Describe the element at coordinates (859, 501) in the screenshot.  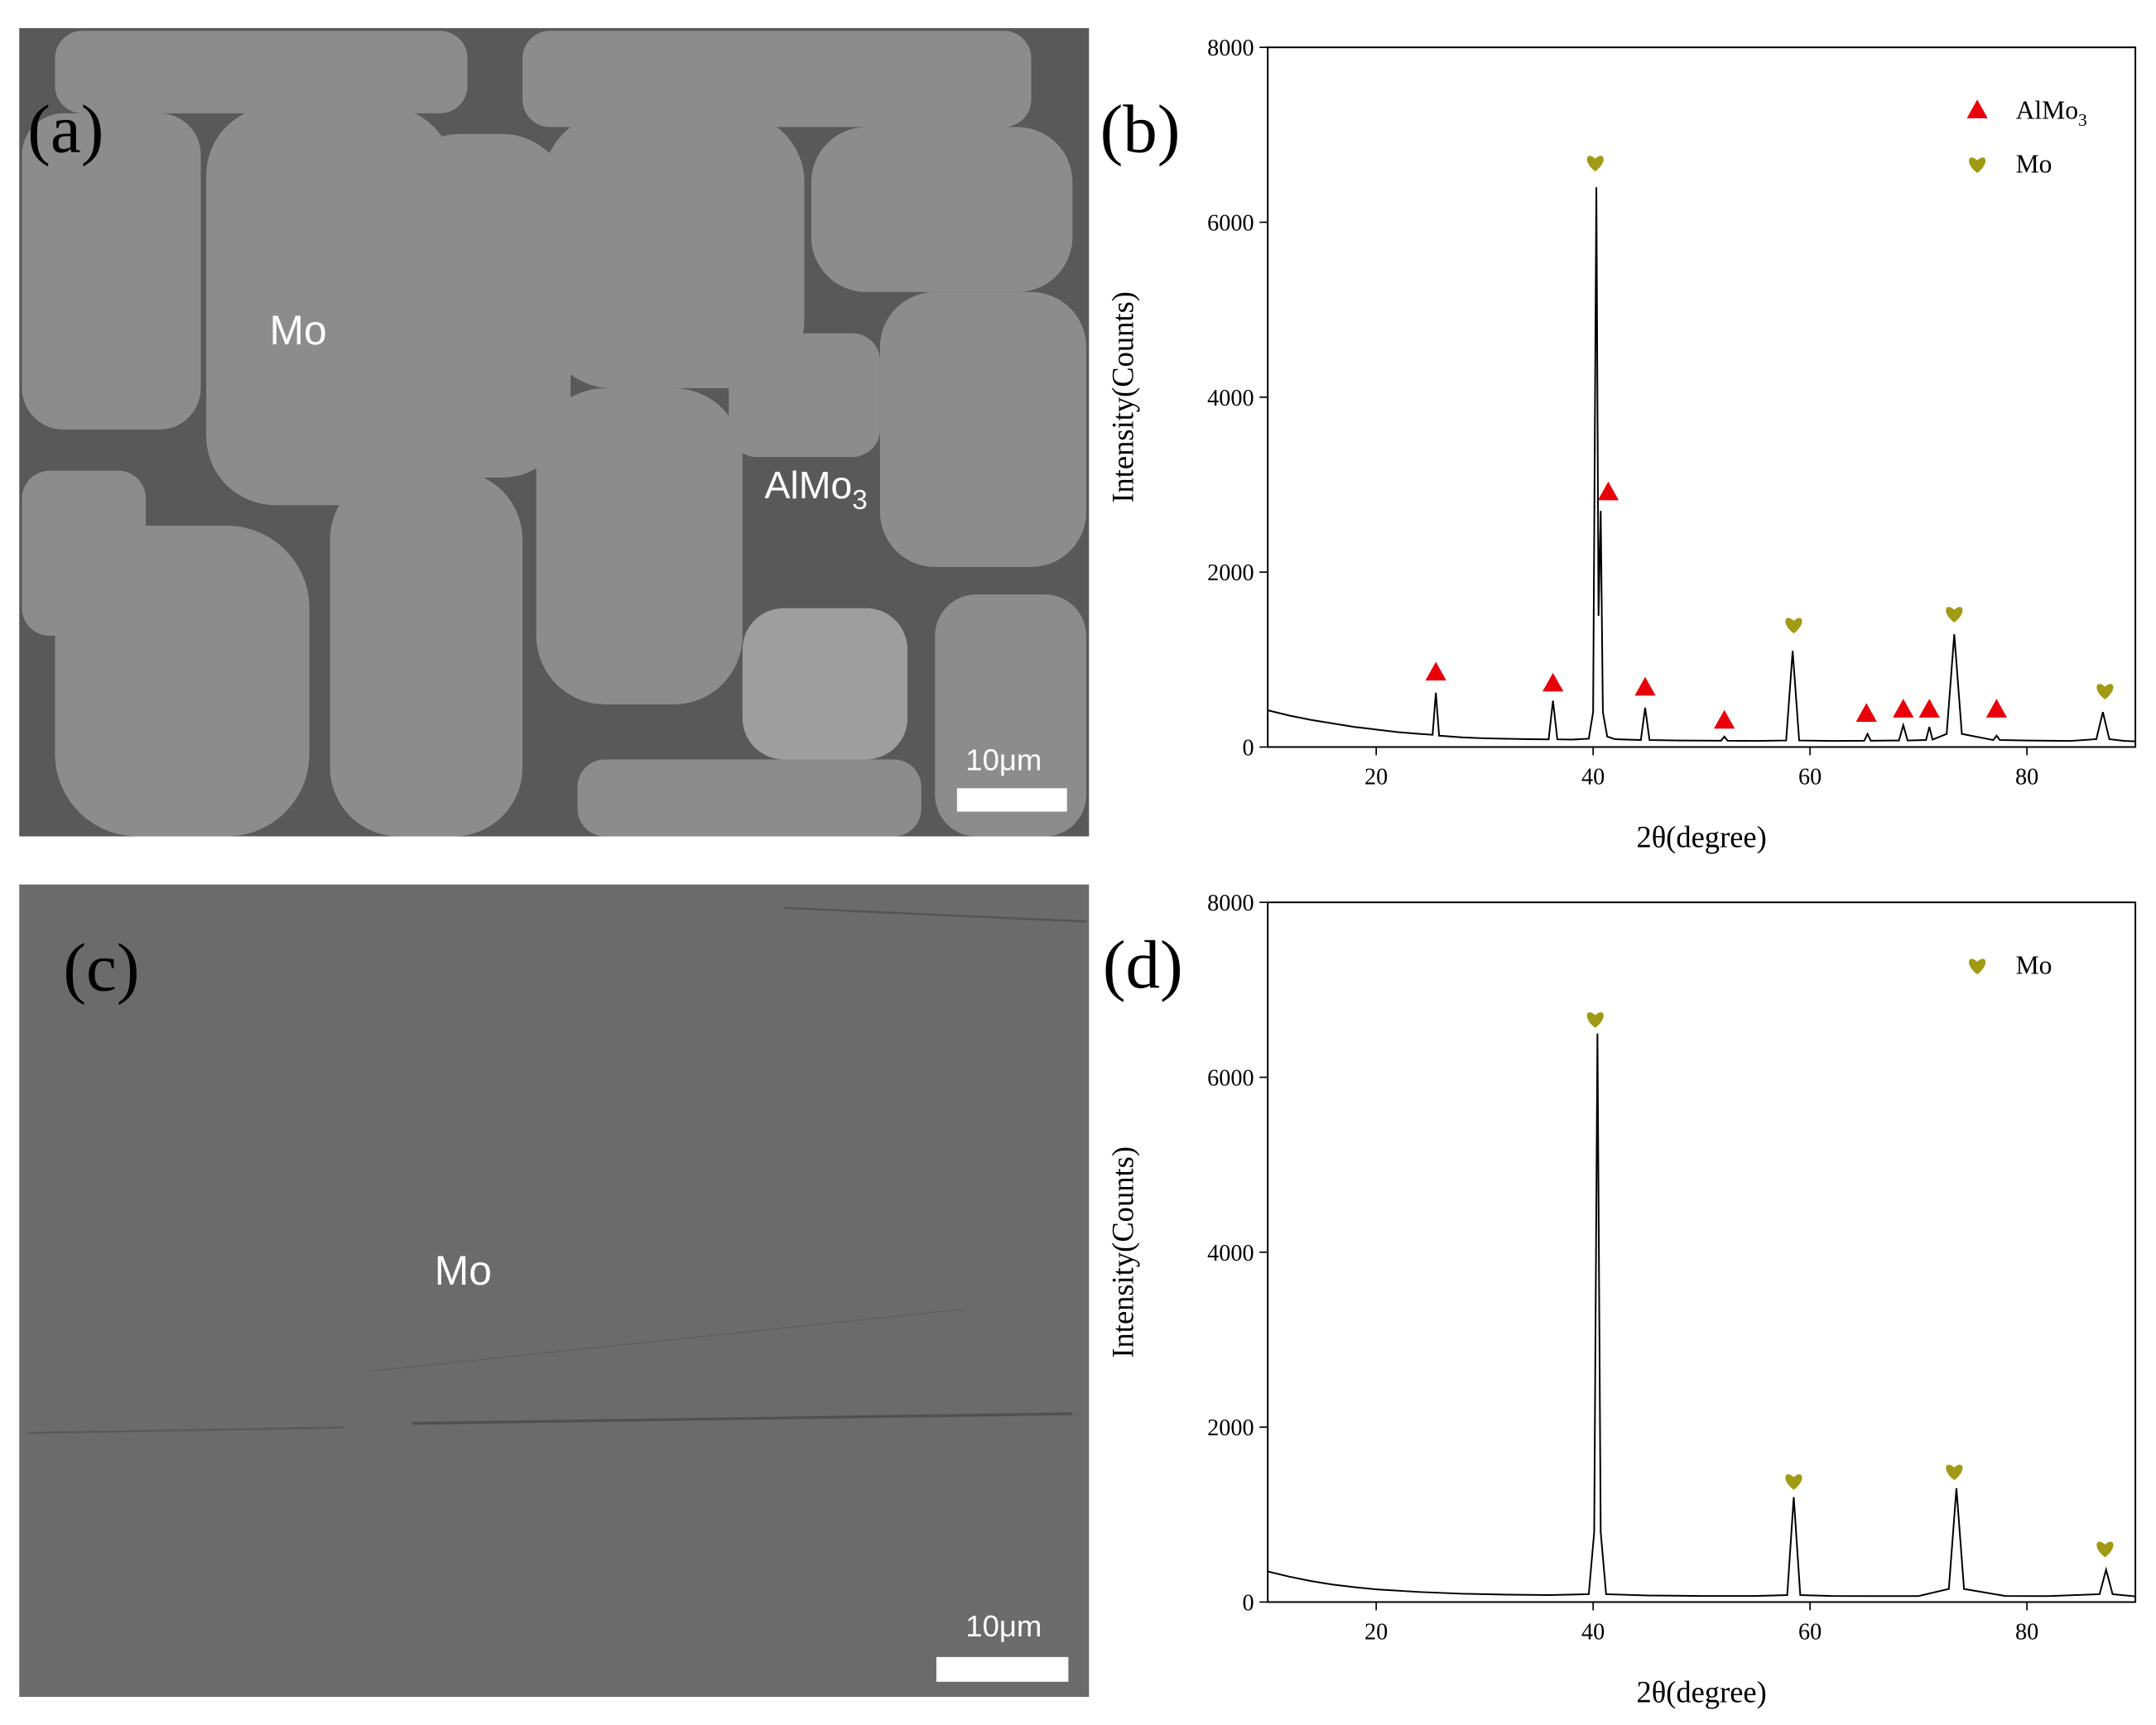
I see `phase-label-sub: 3` at that location.